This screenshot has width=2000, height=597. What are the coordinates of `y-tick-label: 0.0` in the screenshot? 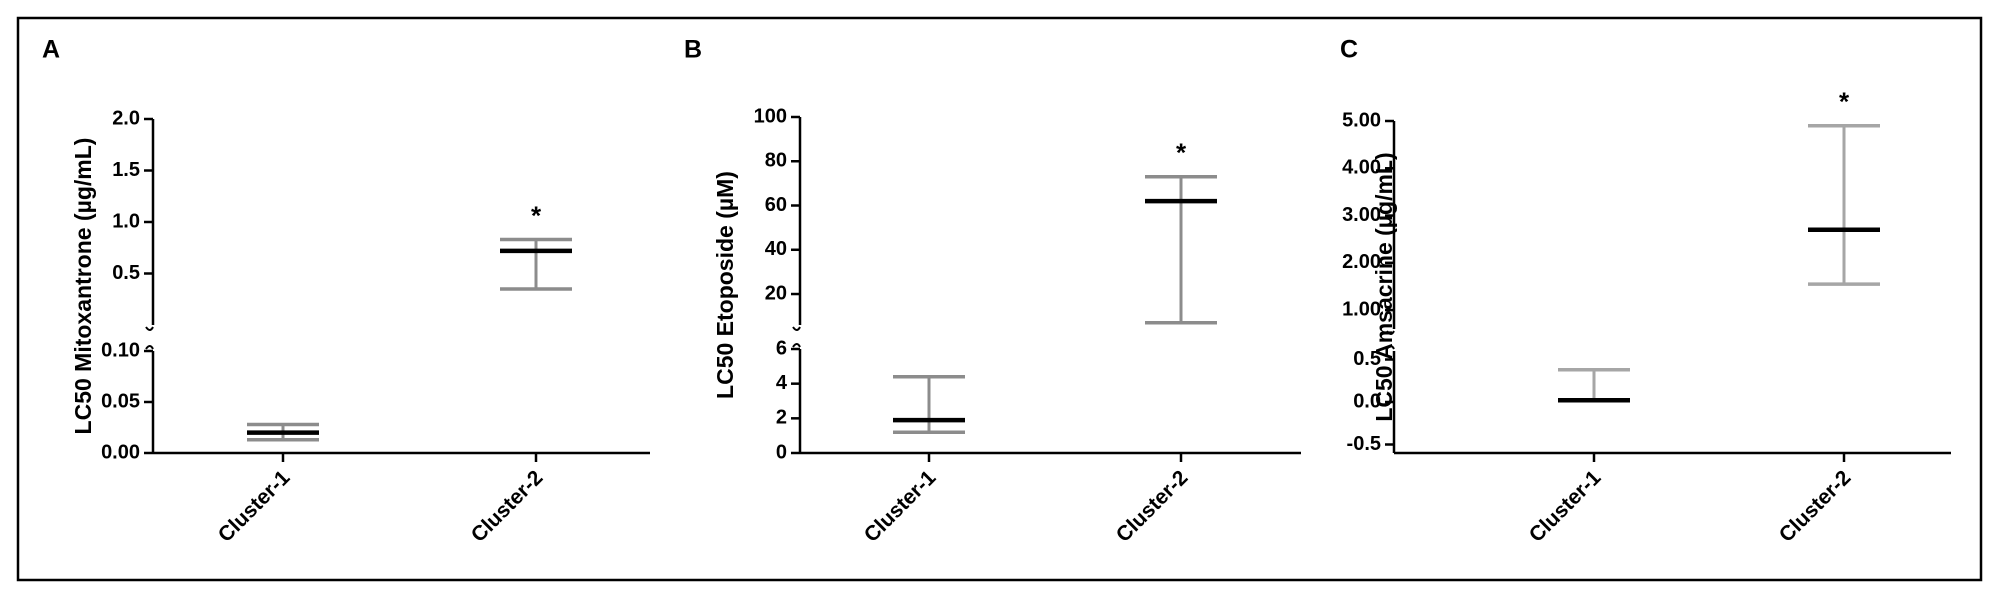 It's located at (1367, 401).